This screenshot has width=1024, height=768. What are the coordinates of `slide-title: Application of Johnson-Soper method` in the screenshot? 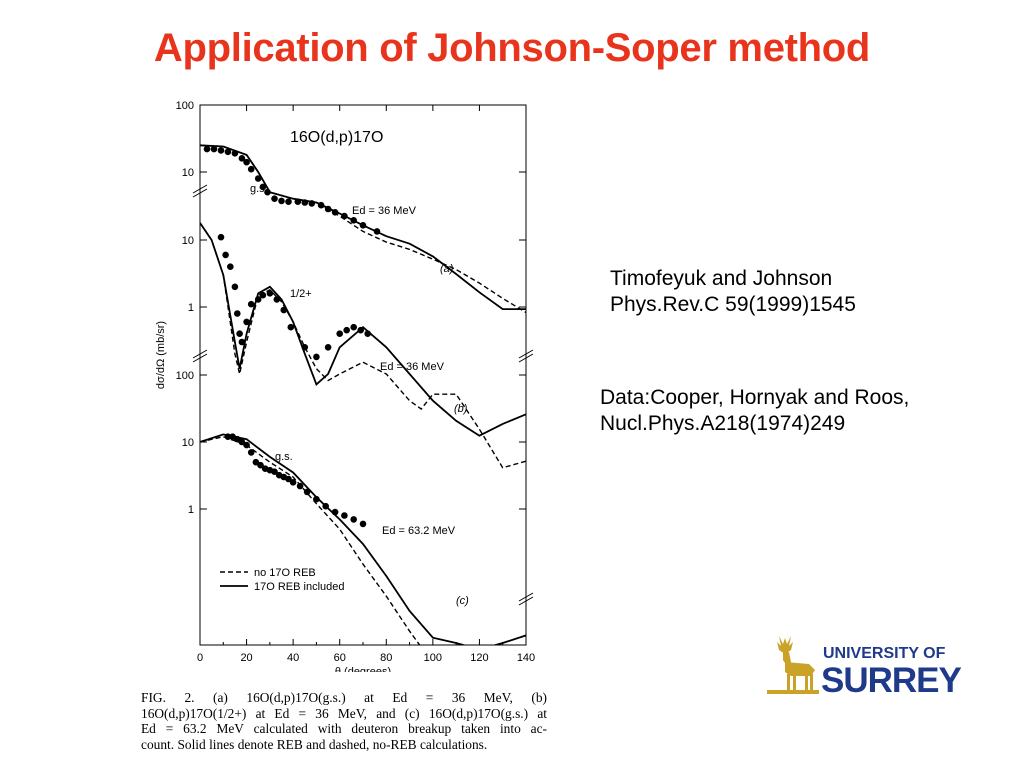 It's located at (512, 48).